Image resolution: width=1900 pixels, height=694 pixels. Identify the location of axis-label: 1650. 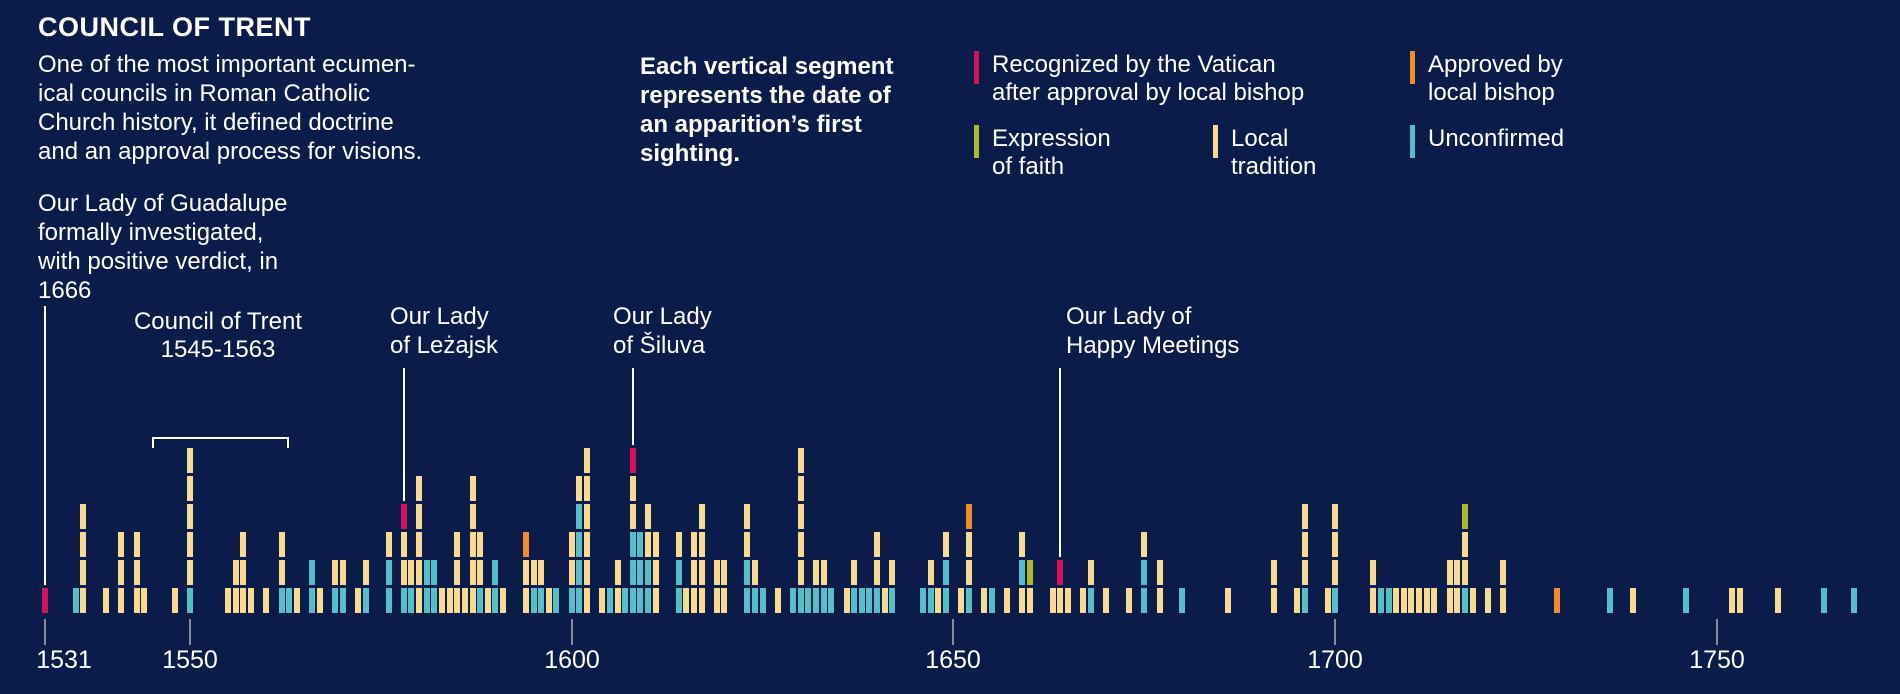
(953, 660).